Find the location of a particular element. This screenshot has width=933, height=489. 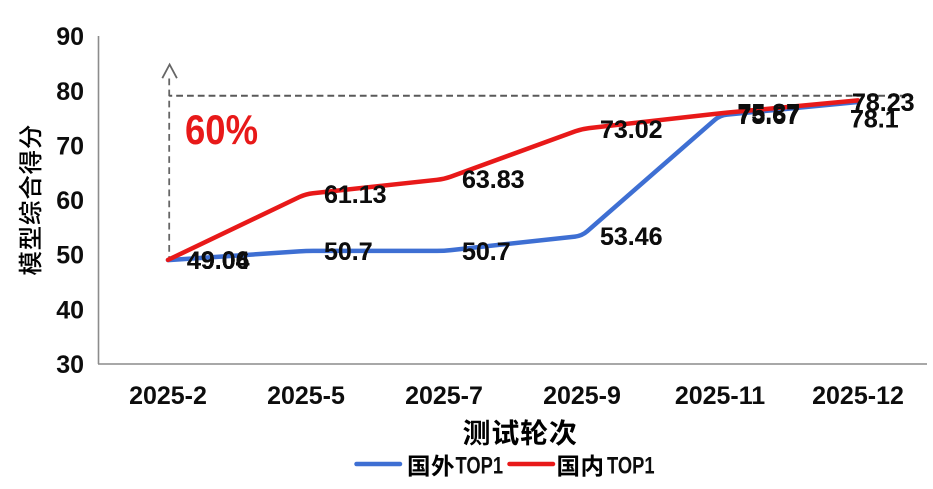

svg-text: 40 is located at coordinates (70, 310).